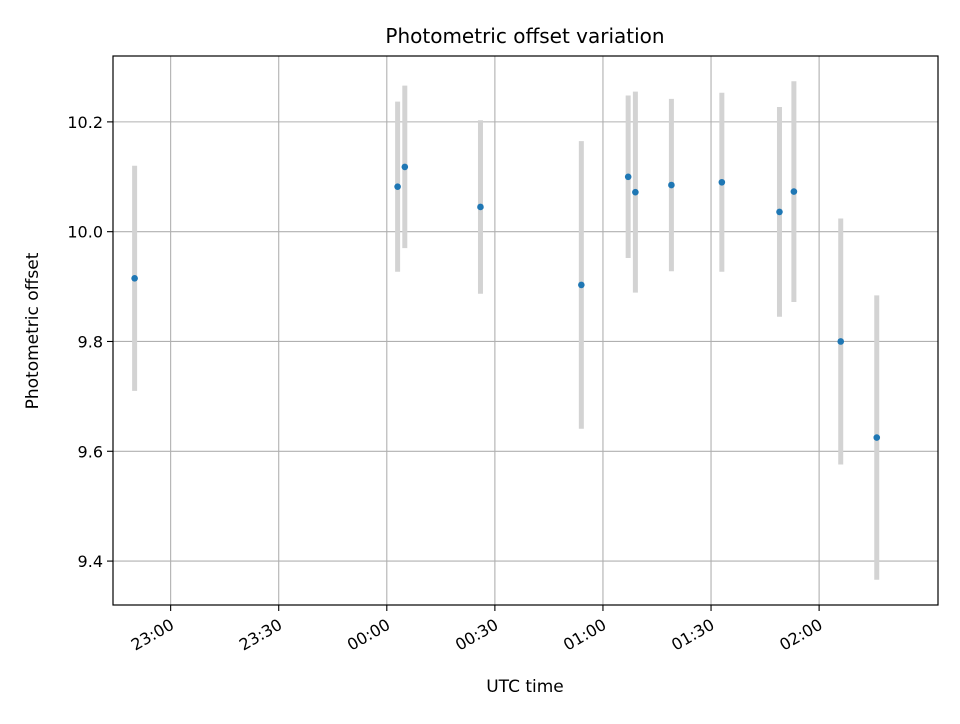 This screenshot has height=724, width=960. What do you see at coordinates (90, 561) in the screenshot?
I see `y-tick-label: 9.4` at bounding box center [90, 561].